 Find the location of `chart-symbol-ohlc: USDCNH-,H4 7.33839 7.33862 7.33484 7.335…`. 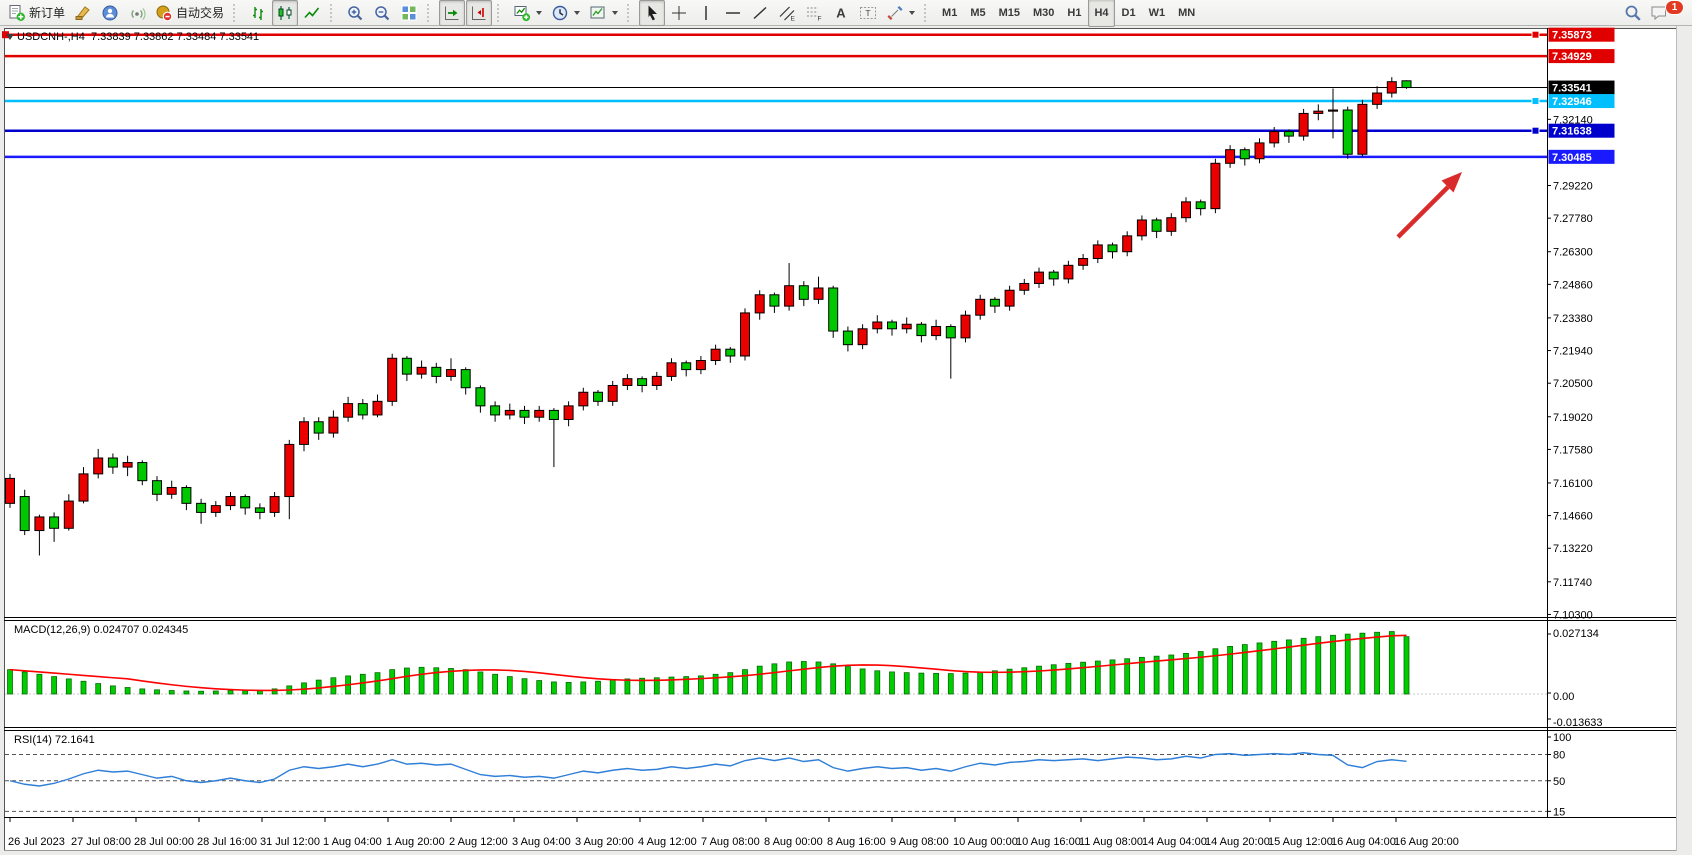

chart-symbol-ohlc: USDCNH-,H4 7.33839 7.33862 7.33484 7.335… is located at coordinates (138, 37).